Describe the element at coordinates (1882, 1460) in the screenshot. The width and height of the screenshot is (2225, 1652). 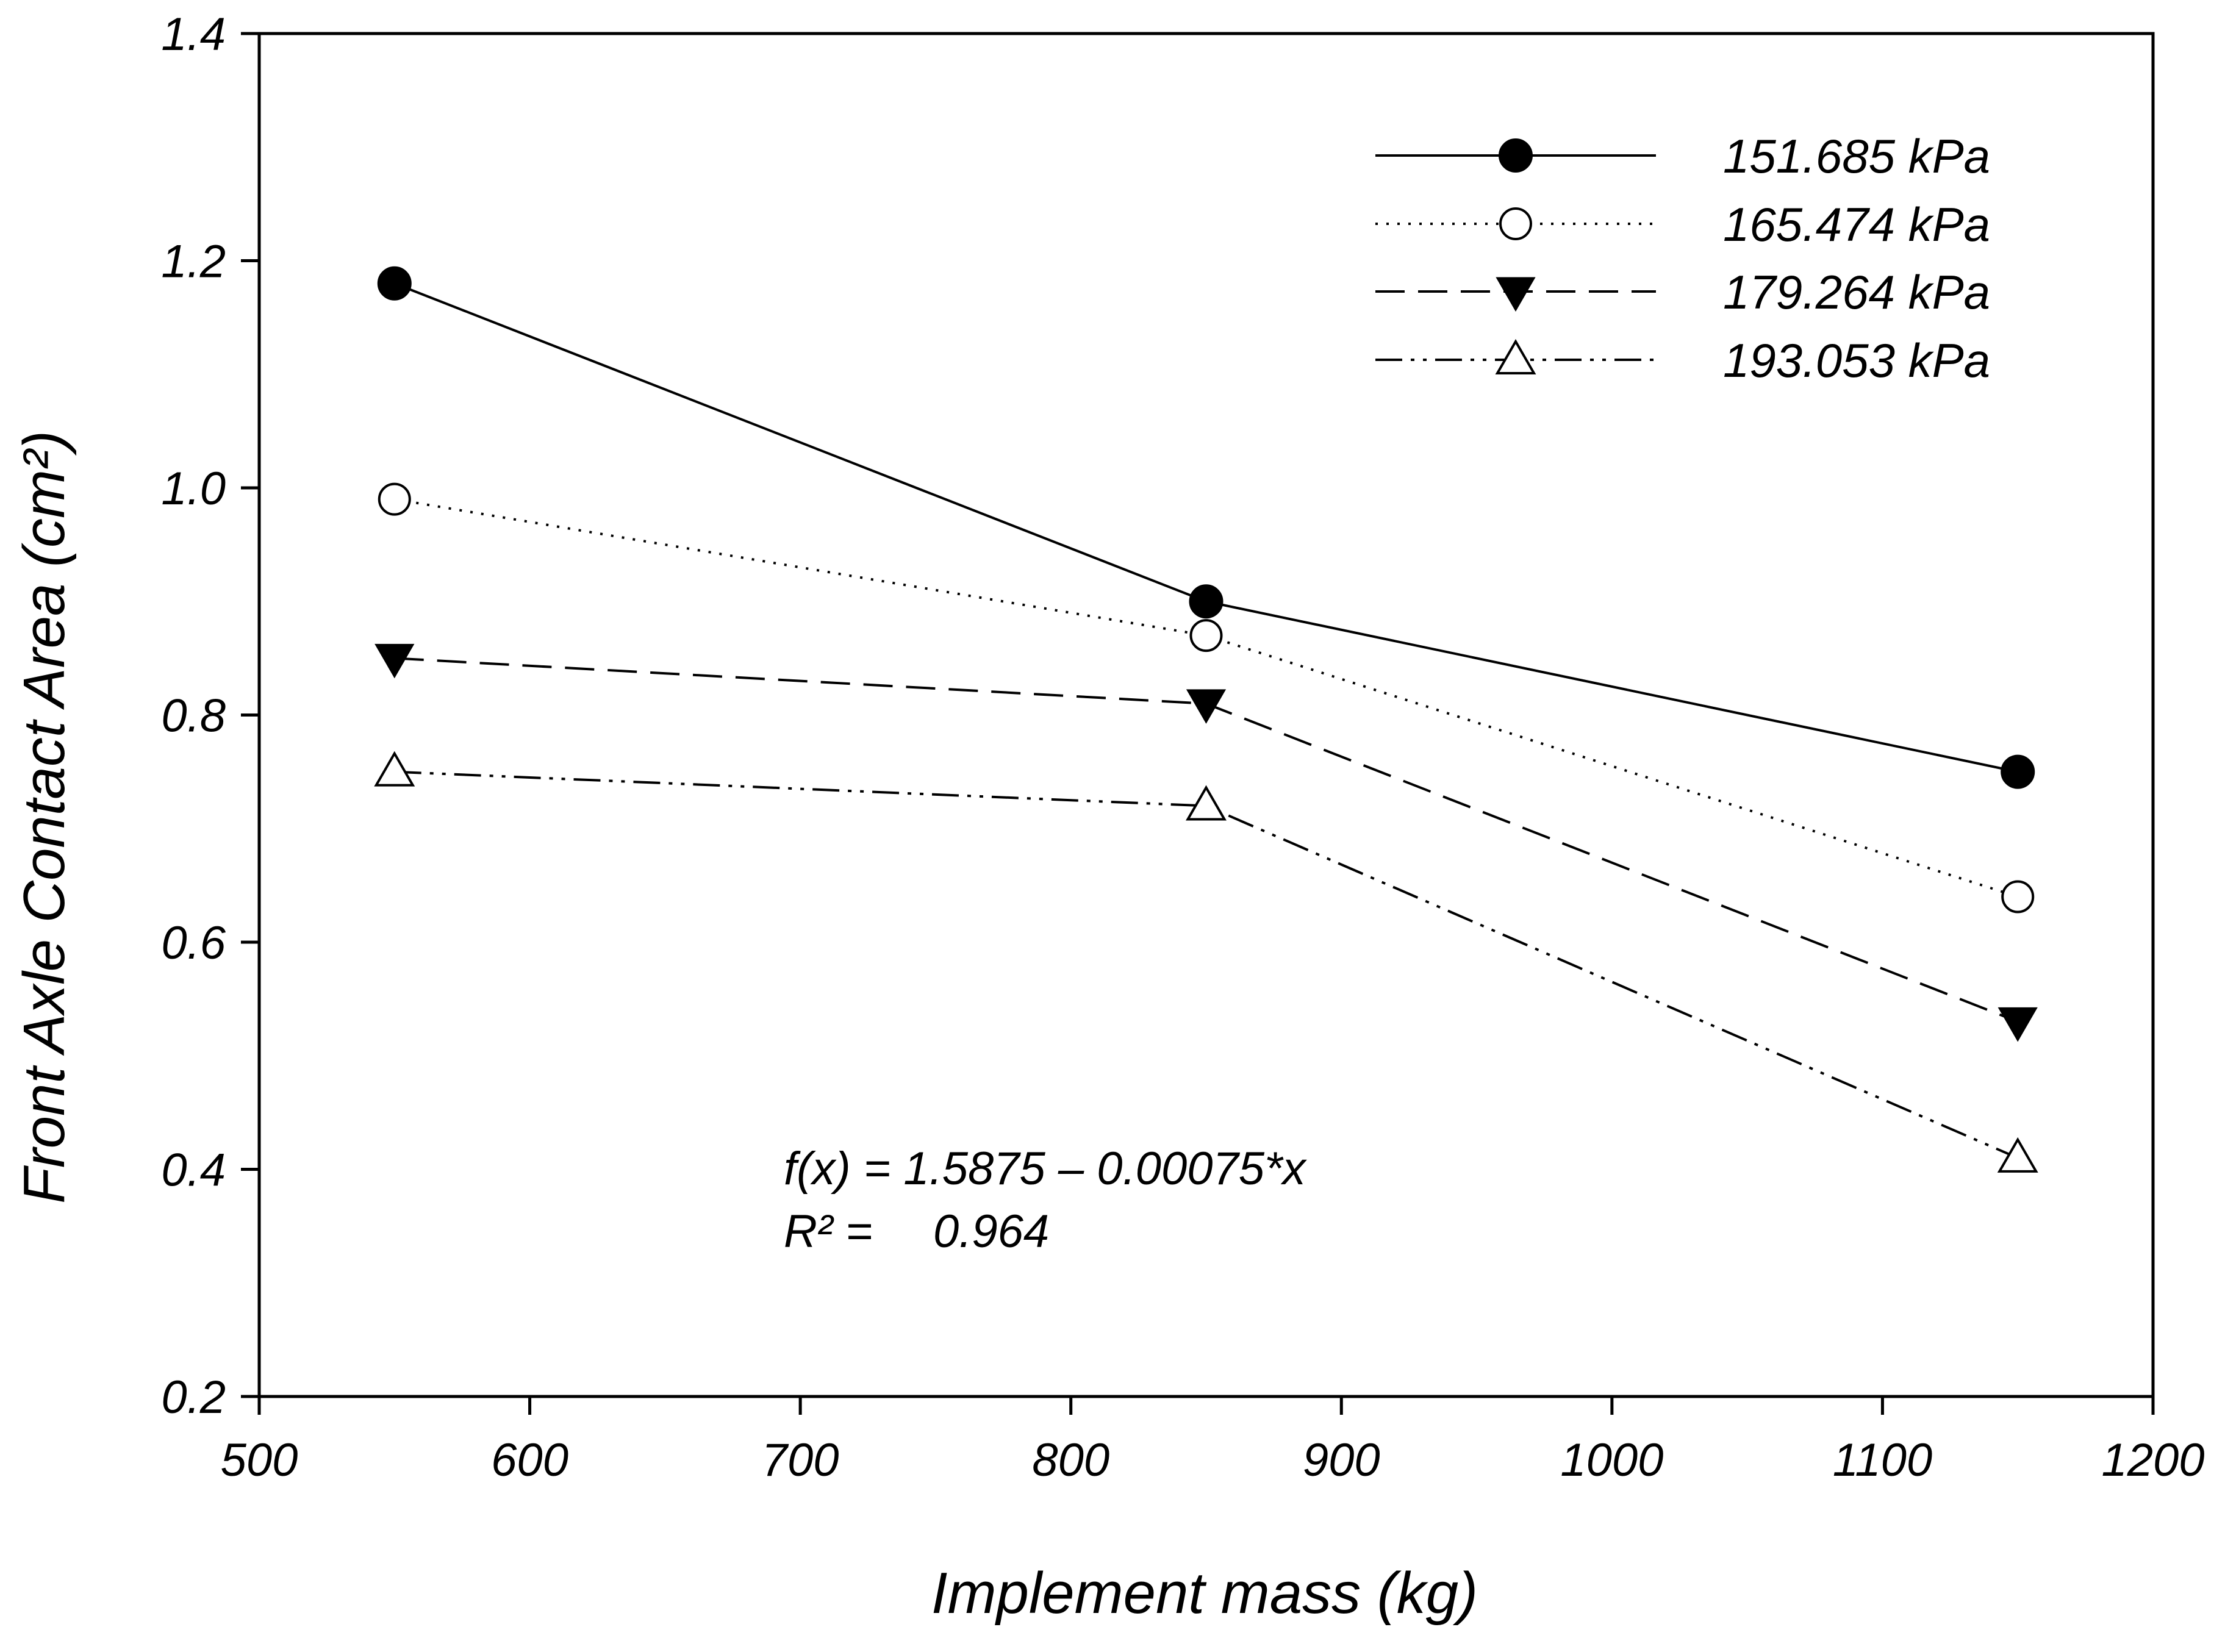
I see `x-tick-label: 1100` at that location.